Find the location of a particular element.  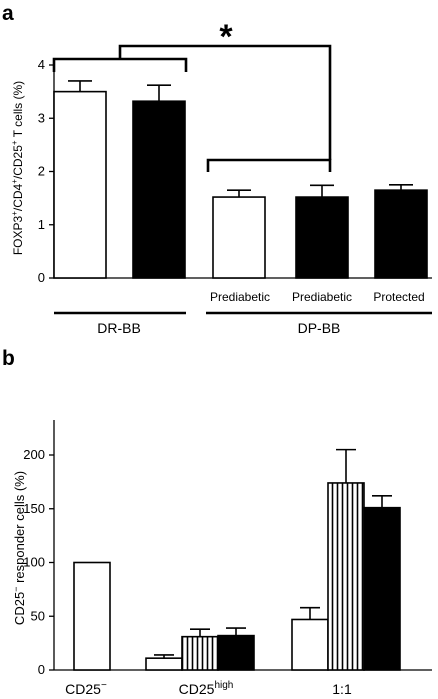

y-tick-label: 1 is located at coordinates (41, 224).